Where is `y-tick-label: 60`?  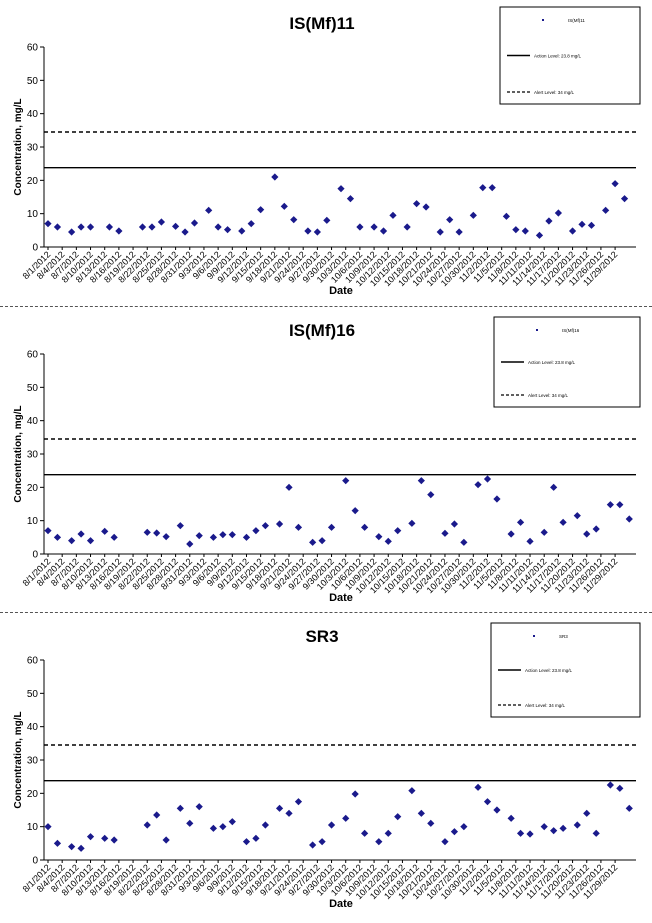
y-tick-label: 60 is located at coordinates (33, 355).